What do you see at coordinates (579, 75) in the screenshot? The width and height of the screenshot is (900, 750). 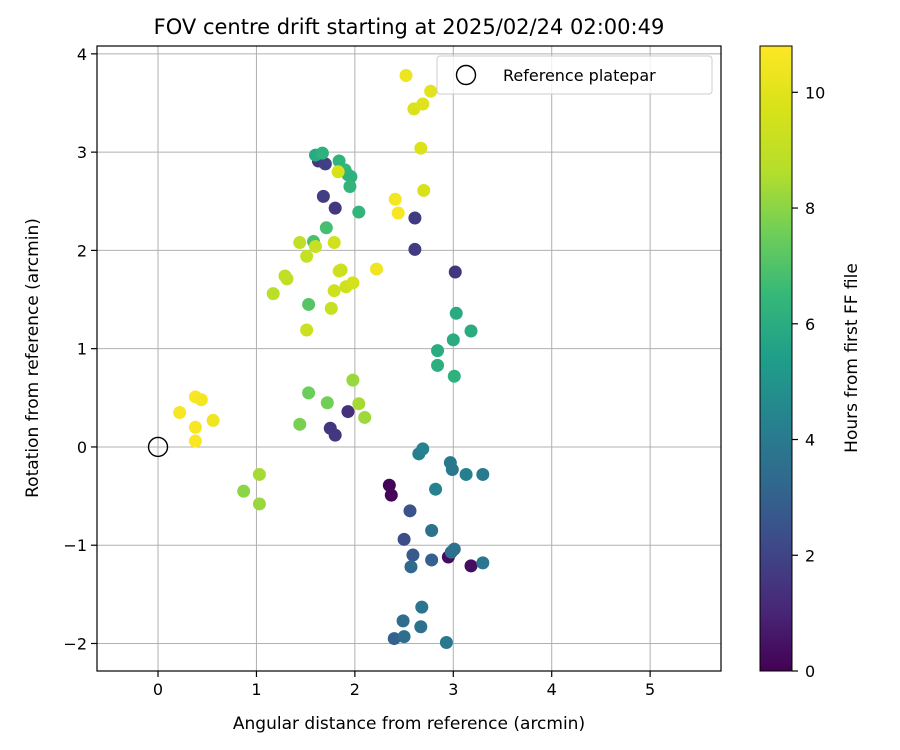 I see `legend-entry-label: Reference platepar` at bounding box center [579, 75].